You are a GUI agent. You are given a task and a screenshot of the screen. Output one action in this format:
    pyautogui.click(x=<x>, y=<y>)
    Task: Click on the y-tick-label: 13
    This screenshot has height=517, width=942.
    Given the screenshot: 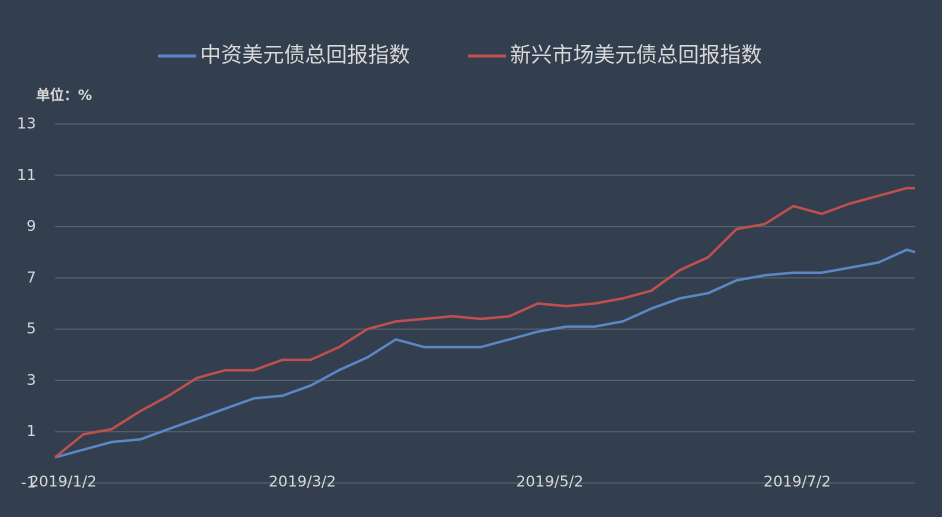 What is the action you would take?
    pyautogui.click(x=26, y=124)
    